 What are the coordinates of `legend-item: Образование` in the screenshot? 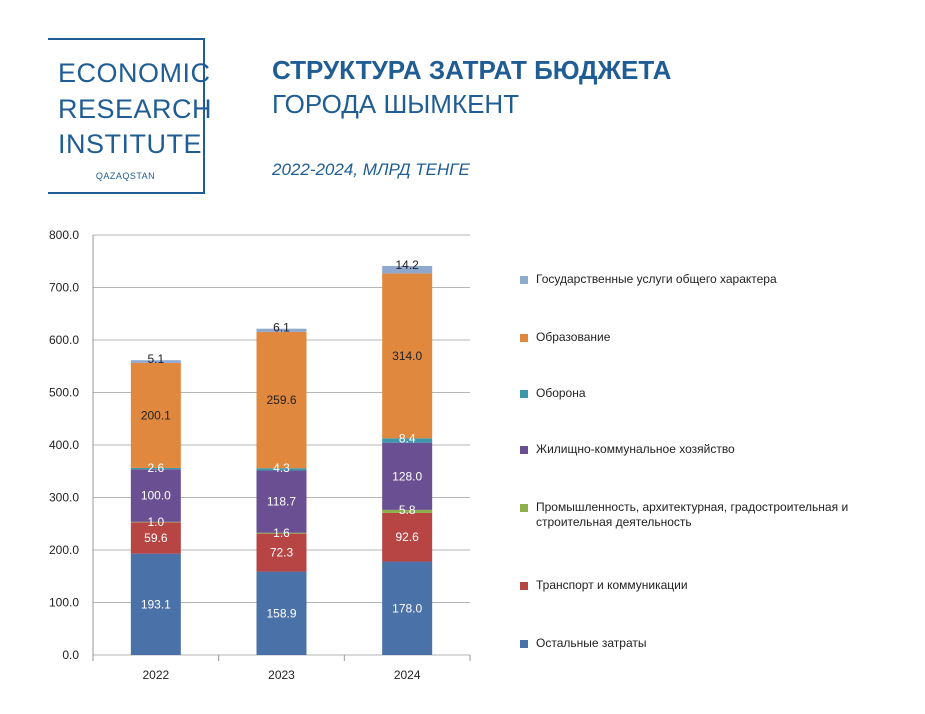 It's located at (705, 337).